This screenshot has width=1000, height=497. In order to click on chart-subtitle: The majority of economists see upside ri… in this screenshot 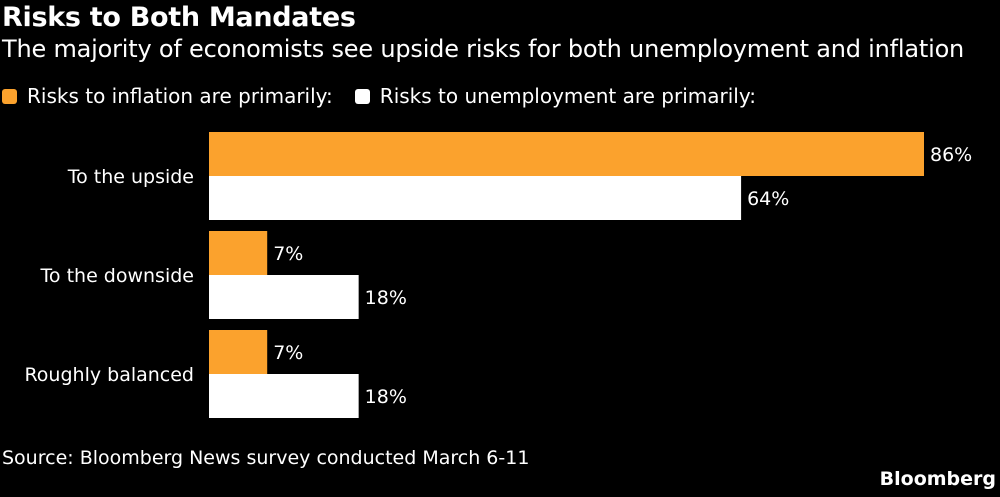, I will do `click(483, 49)`.